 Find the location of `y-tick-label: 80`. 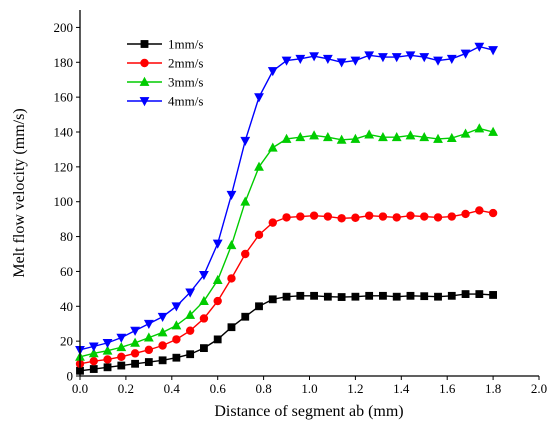

y-tick-label: 80 is located at coordinates (66, 236).